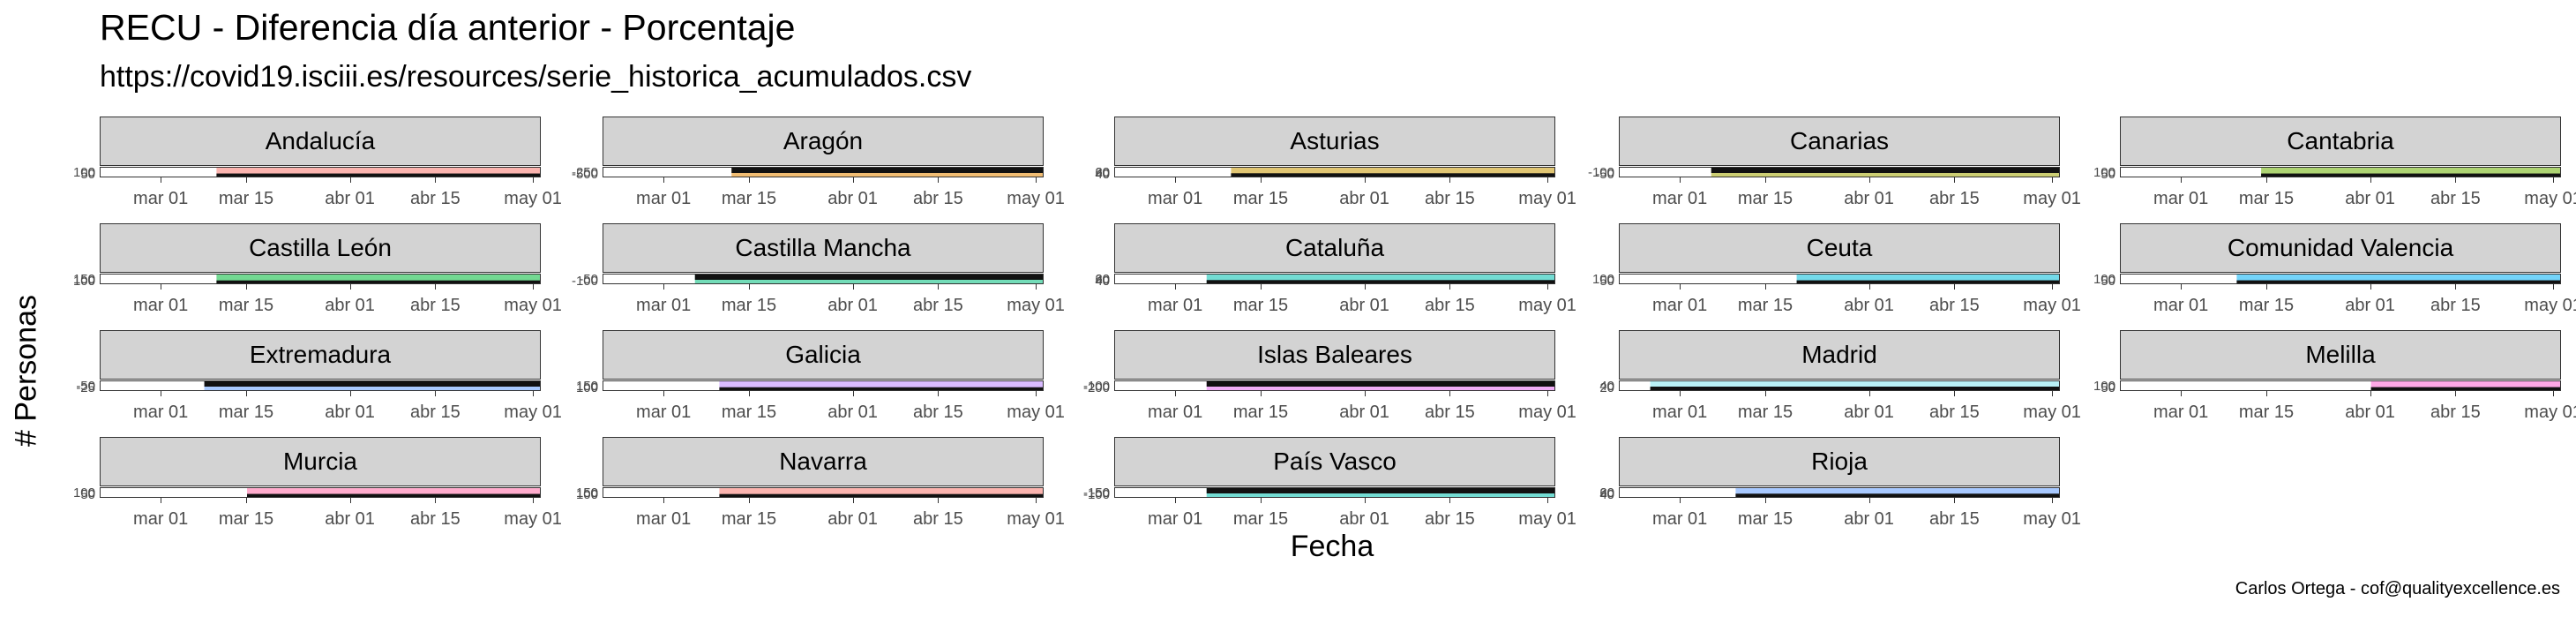  I want to click on facet-strip: Canarias, so click(1840, 141).